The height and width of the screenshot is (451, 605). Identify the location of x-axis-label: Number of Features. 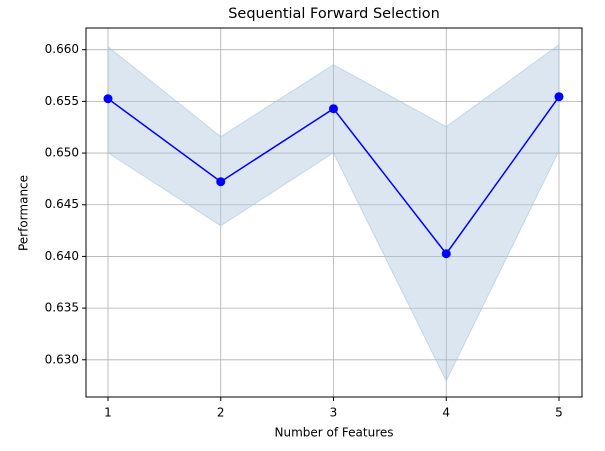
(334, 433).